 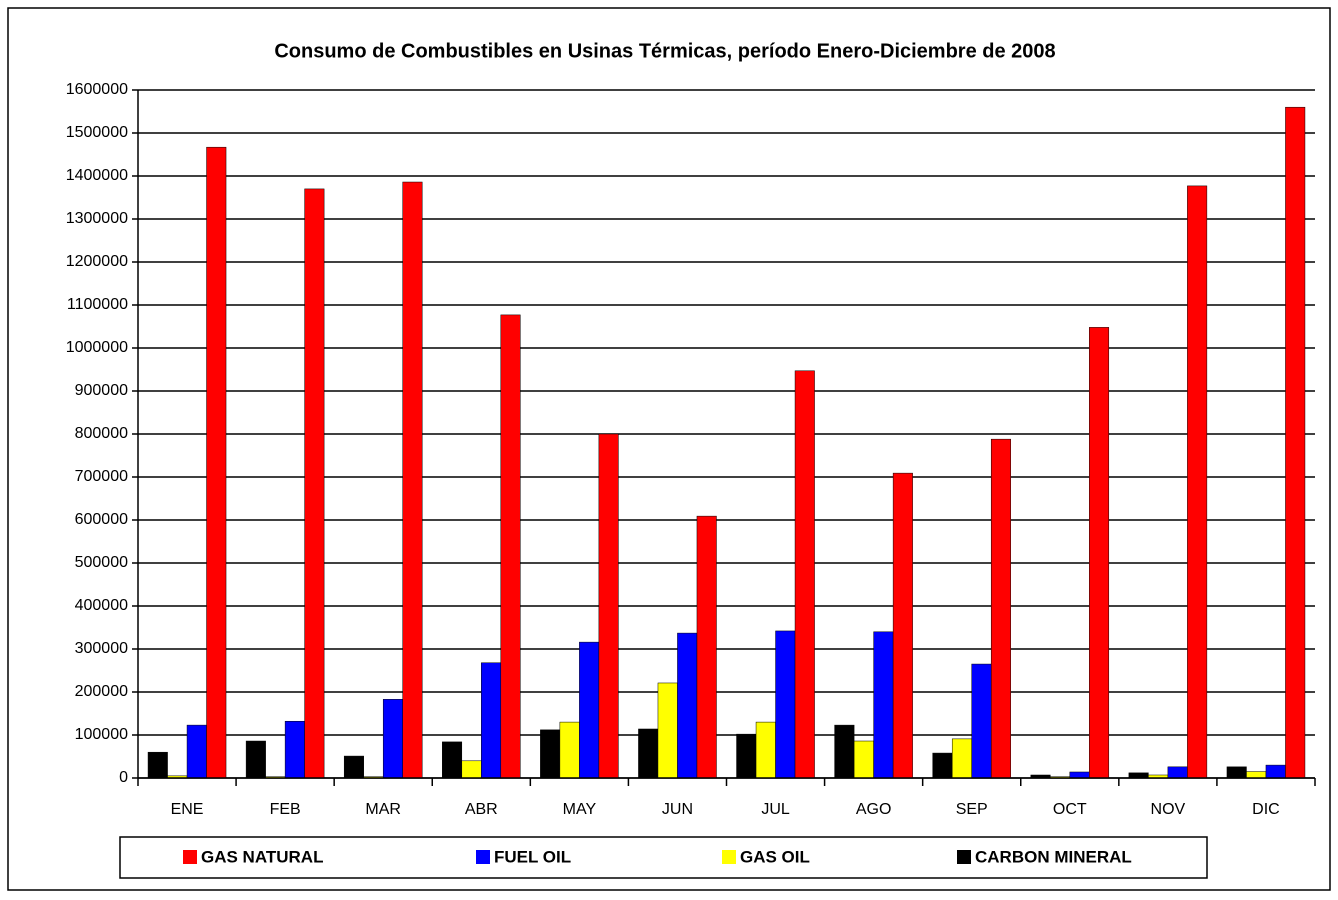 I want to click on legend-box, so click(x=663, y=857).